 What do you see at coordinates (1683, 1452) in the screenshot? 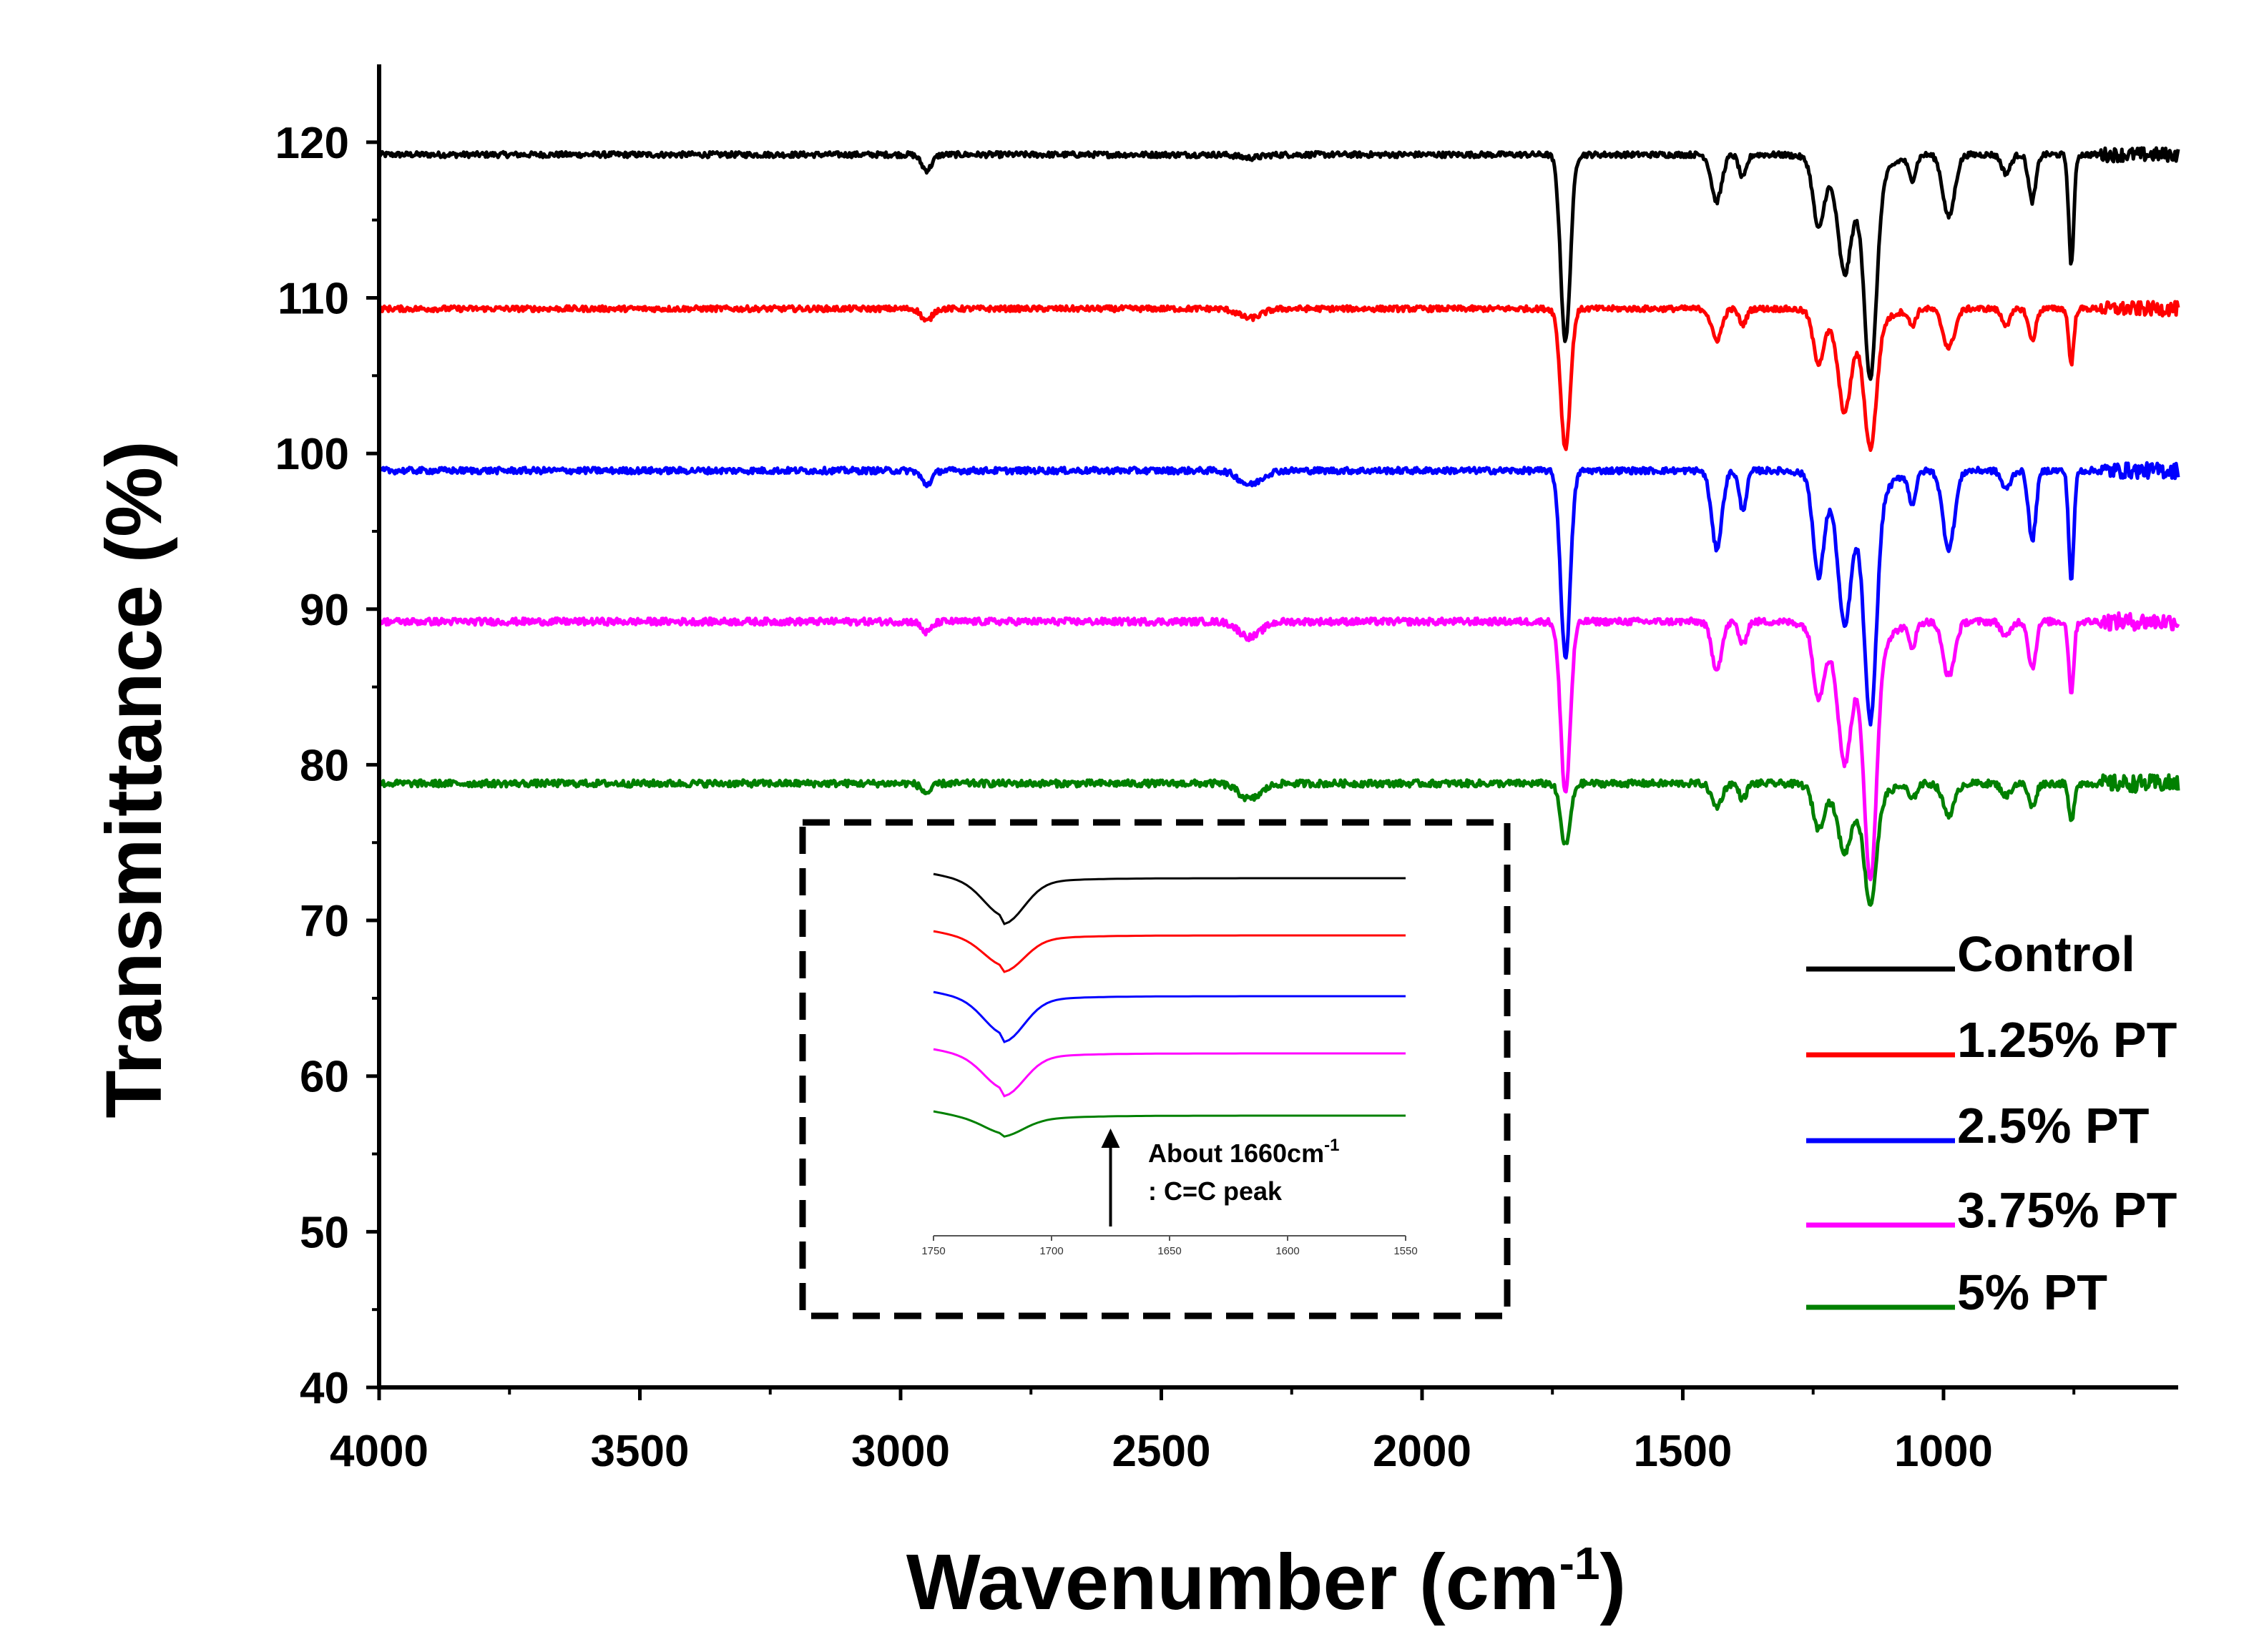
I see `x-tick-label: 1500` at bounding box center [1683, 1452].